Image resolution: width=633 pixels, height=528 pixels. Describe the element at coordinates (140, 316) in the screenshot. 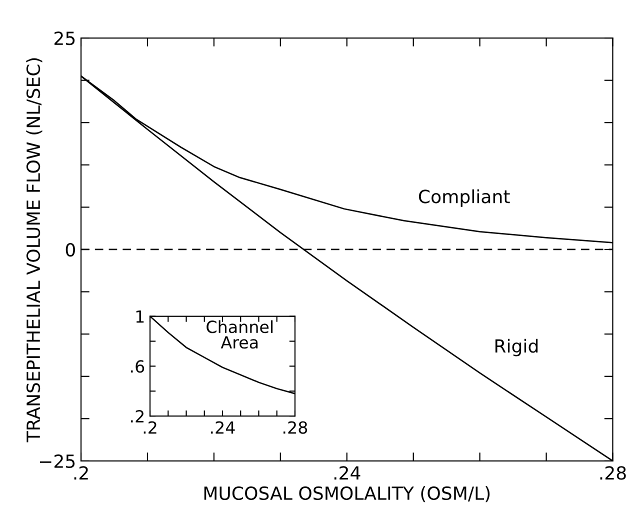

I see `y-tick-label: 1` at that location.